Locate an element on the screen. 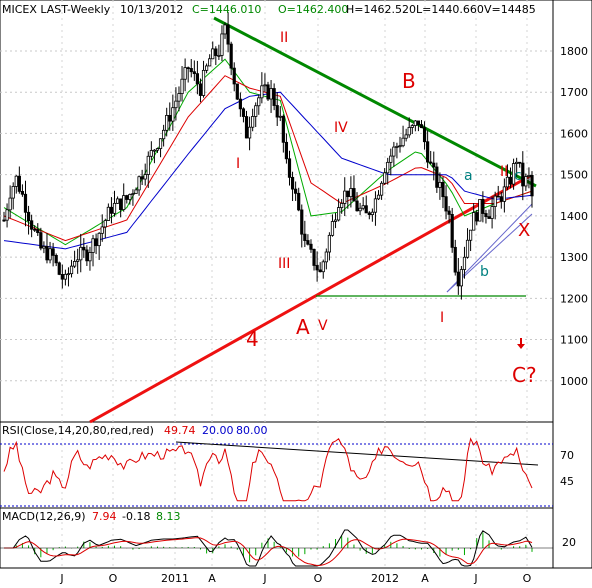 Image resolution: width=592 pixels, height=588 pixels. price-tick-label: 1100 is located at coordinates (574, 340).